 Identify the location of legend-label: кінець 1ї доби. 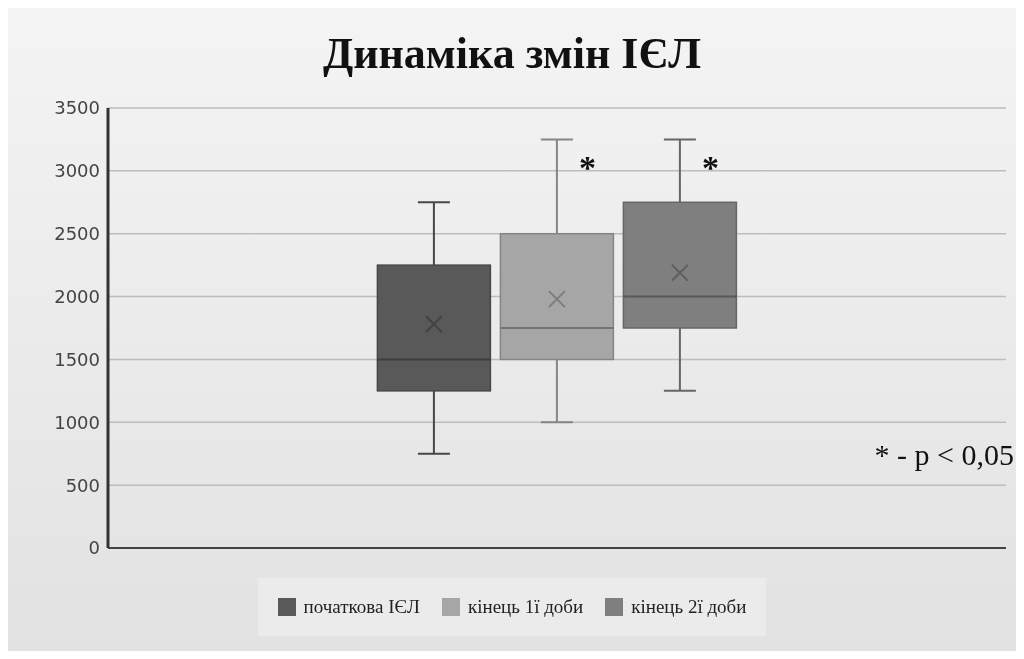
(525, 607).